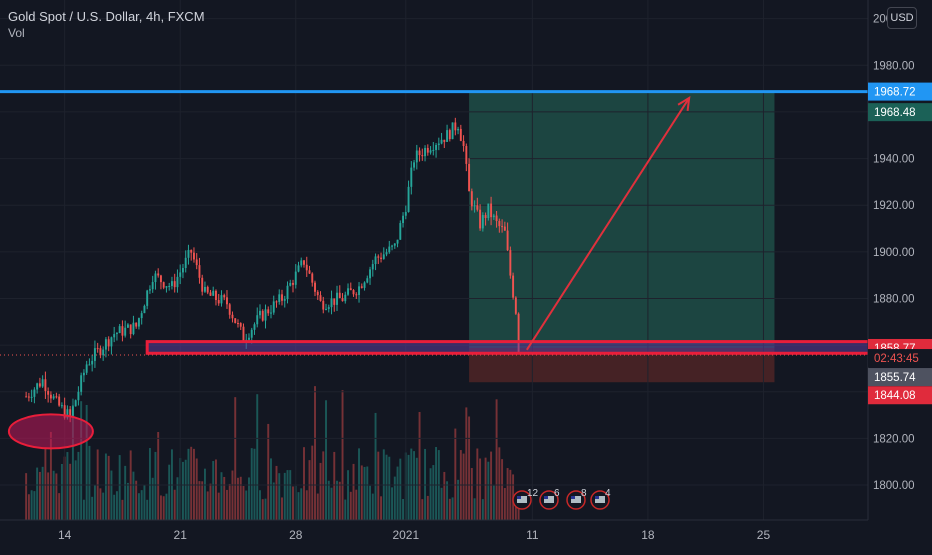 Image resolution: width=932 pixels, height=555 pixels. What do you see at coordinates (525, 499) in the screenshot?
I see `economic-event-badge: 12` at bounding box center [525, 499].